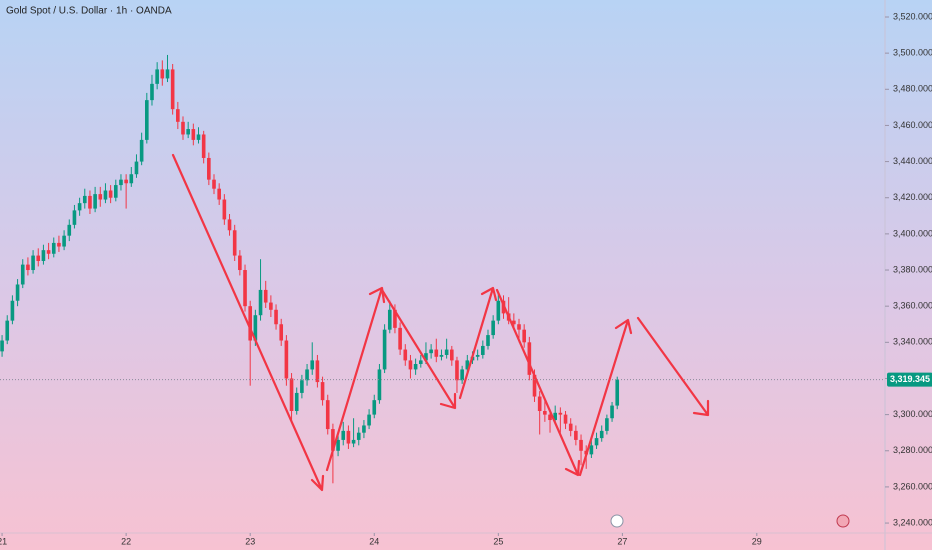 This screenshot has height=550, width=932. Describe the element at coordinates (912, 197) in the screenshot. I see `y-tick-label: 3,420.000` at that location.